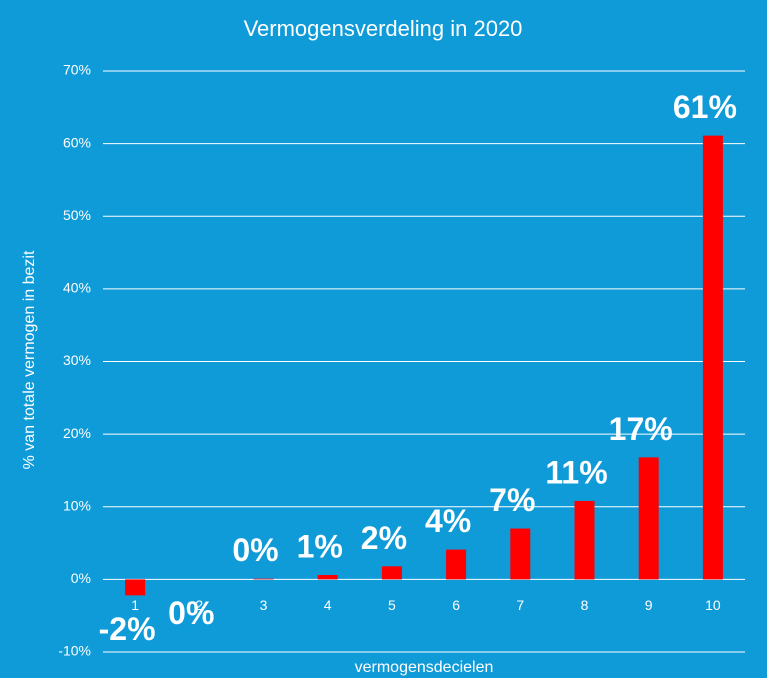 The width and height of the screenshot is (767, 678). What do you see at coordinates (424, 667) in the screenshot?
I see `x-axis-label: vermogensdecielen` at bounding box center [424, 667].